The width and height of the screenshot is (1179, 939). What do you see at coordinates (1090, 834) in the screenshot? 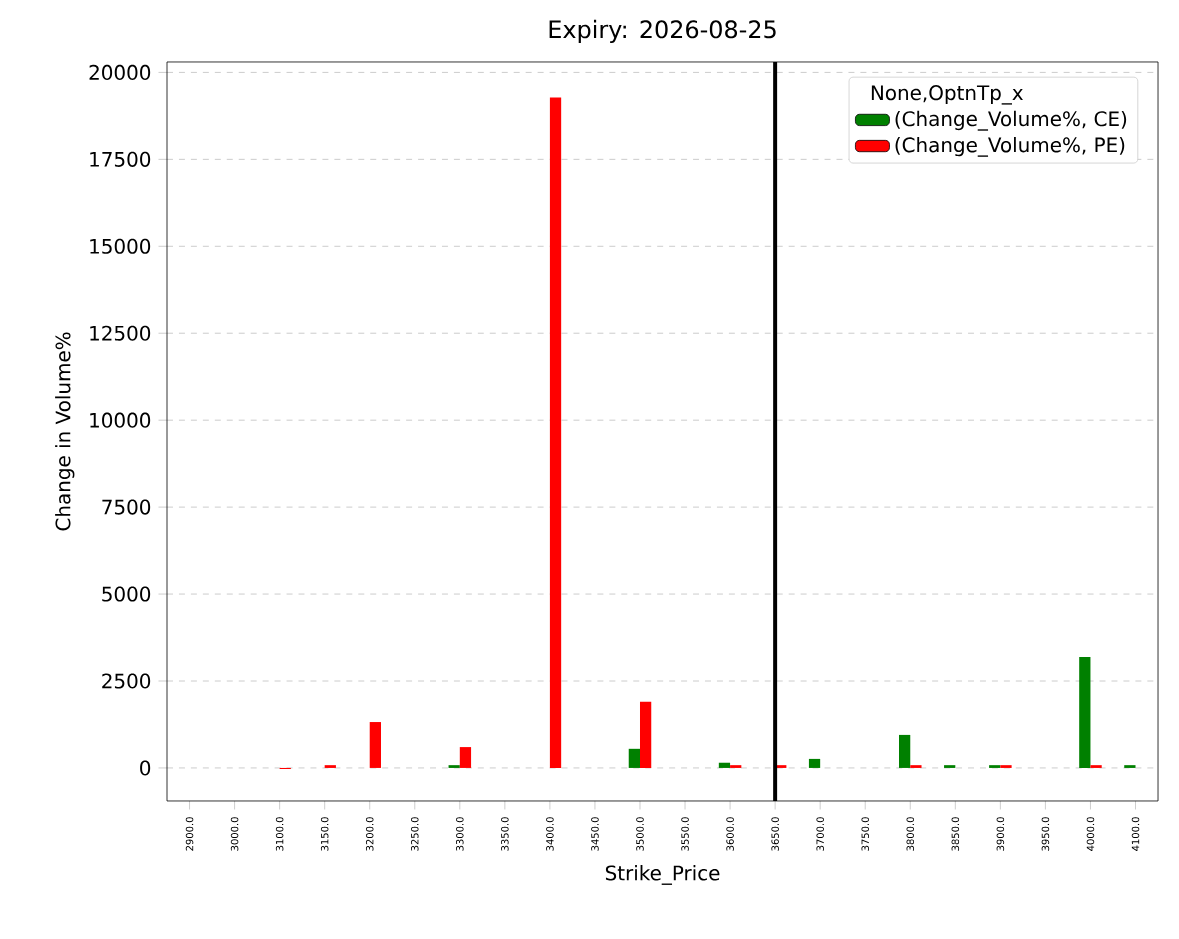
I see `x-tick-label: 4000.0` at bounding box center [1090, 834].